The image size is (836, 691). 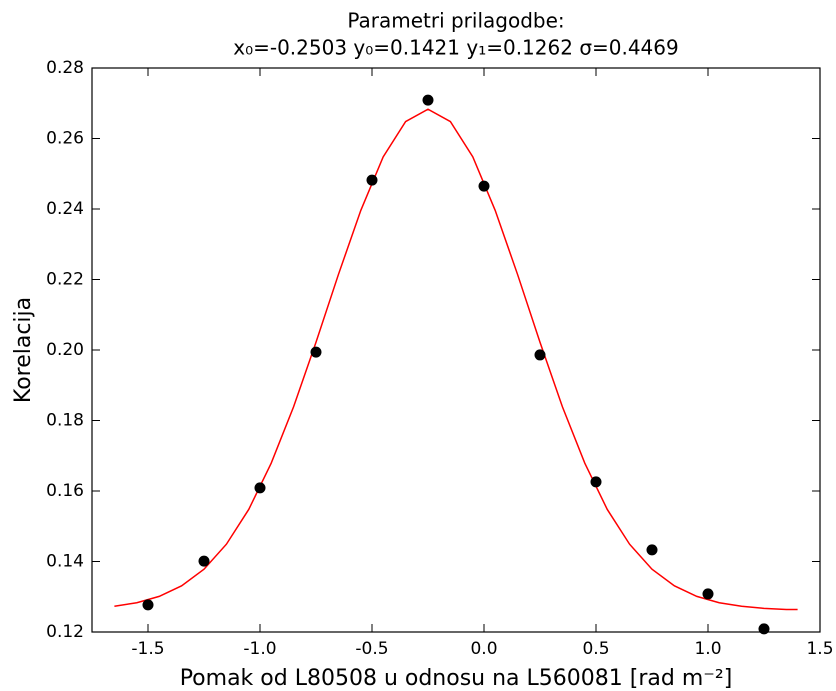 I want to click on x-tick-label: -1.0, so click(x=259, y=649).